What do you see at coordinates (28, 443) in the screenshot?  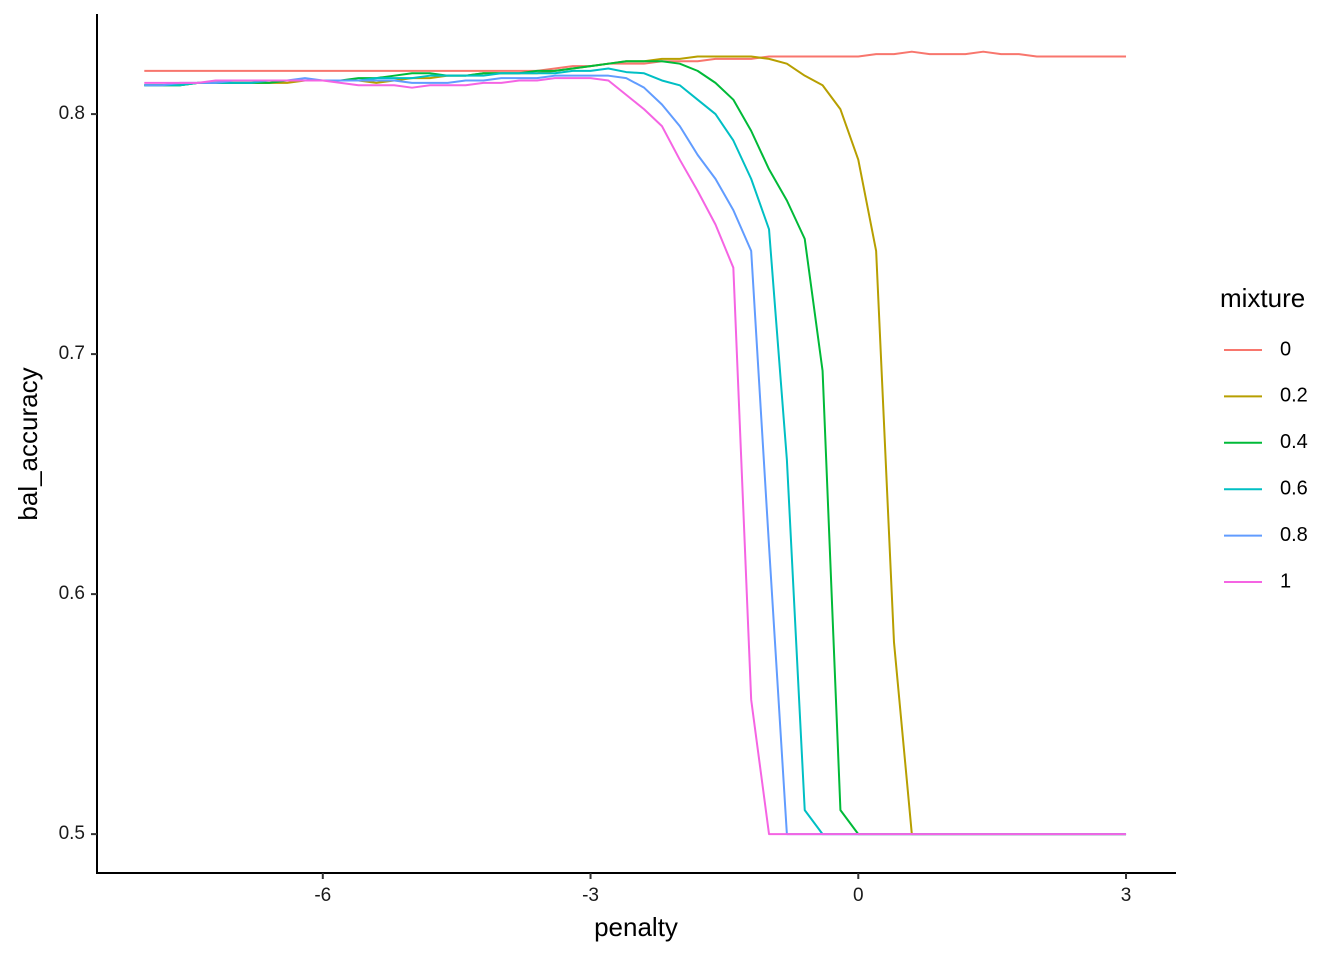 I see `y-axis-title: bal_accuracy` at bounding box center [28, 443].